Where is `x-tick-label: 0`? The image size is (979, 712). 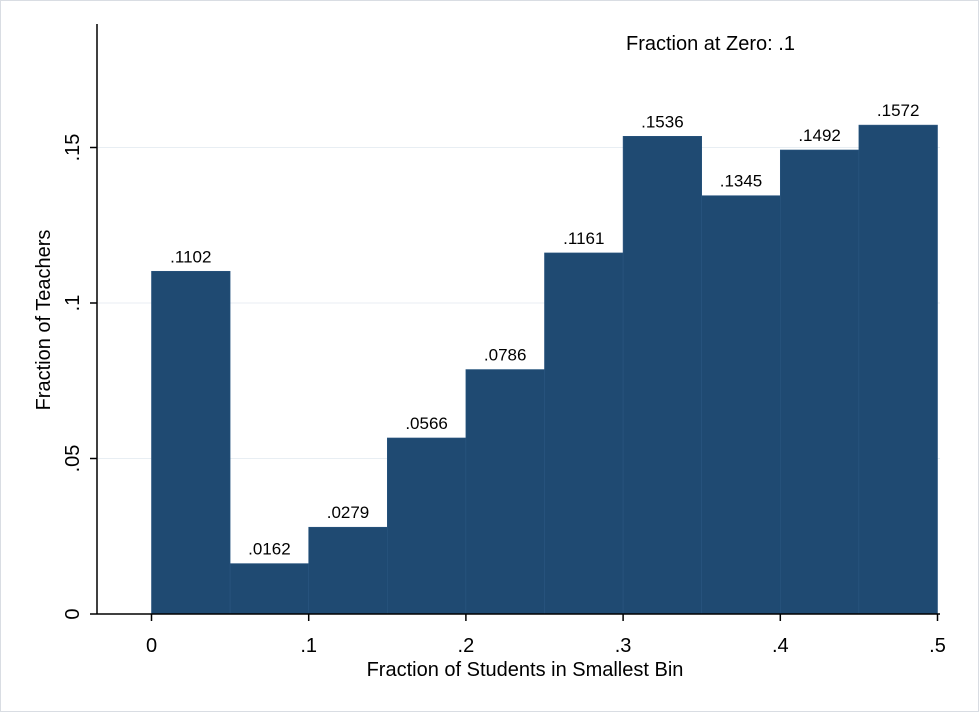 x-tick-label: 0 is located at coordinates (151, 646).